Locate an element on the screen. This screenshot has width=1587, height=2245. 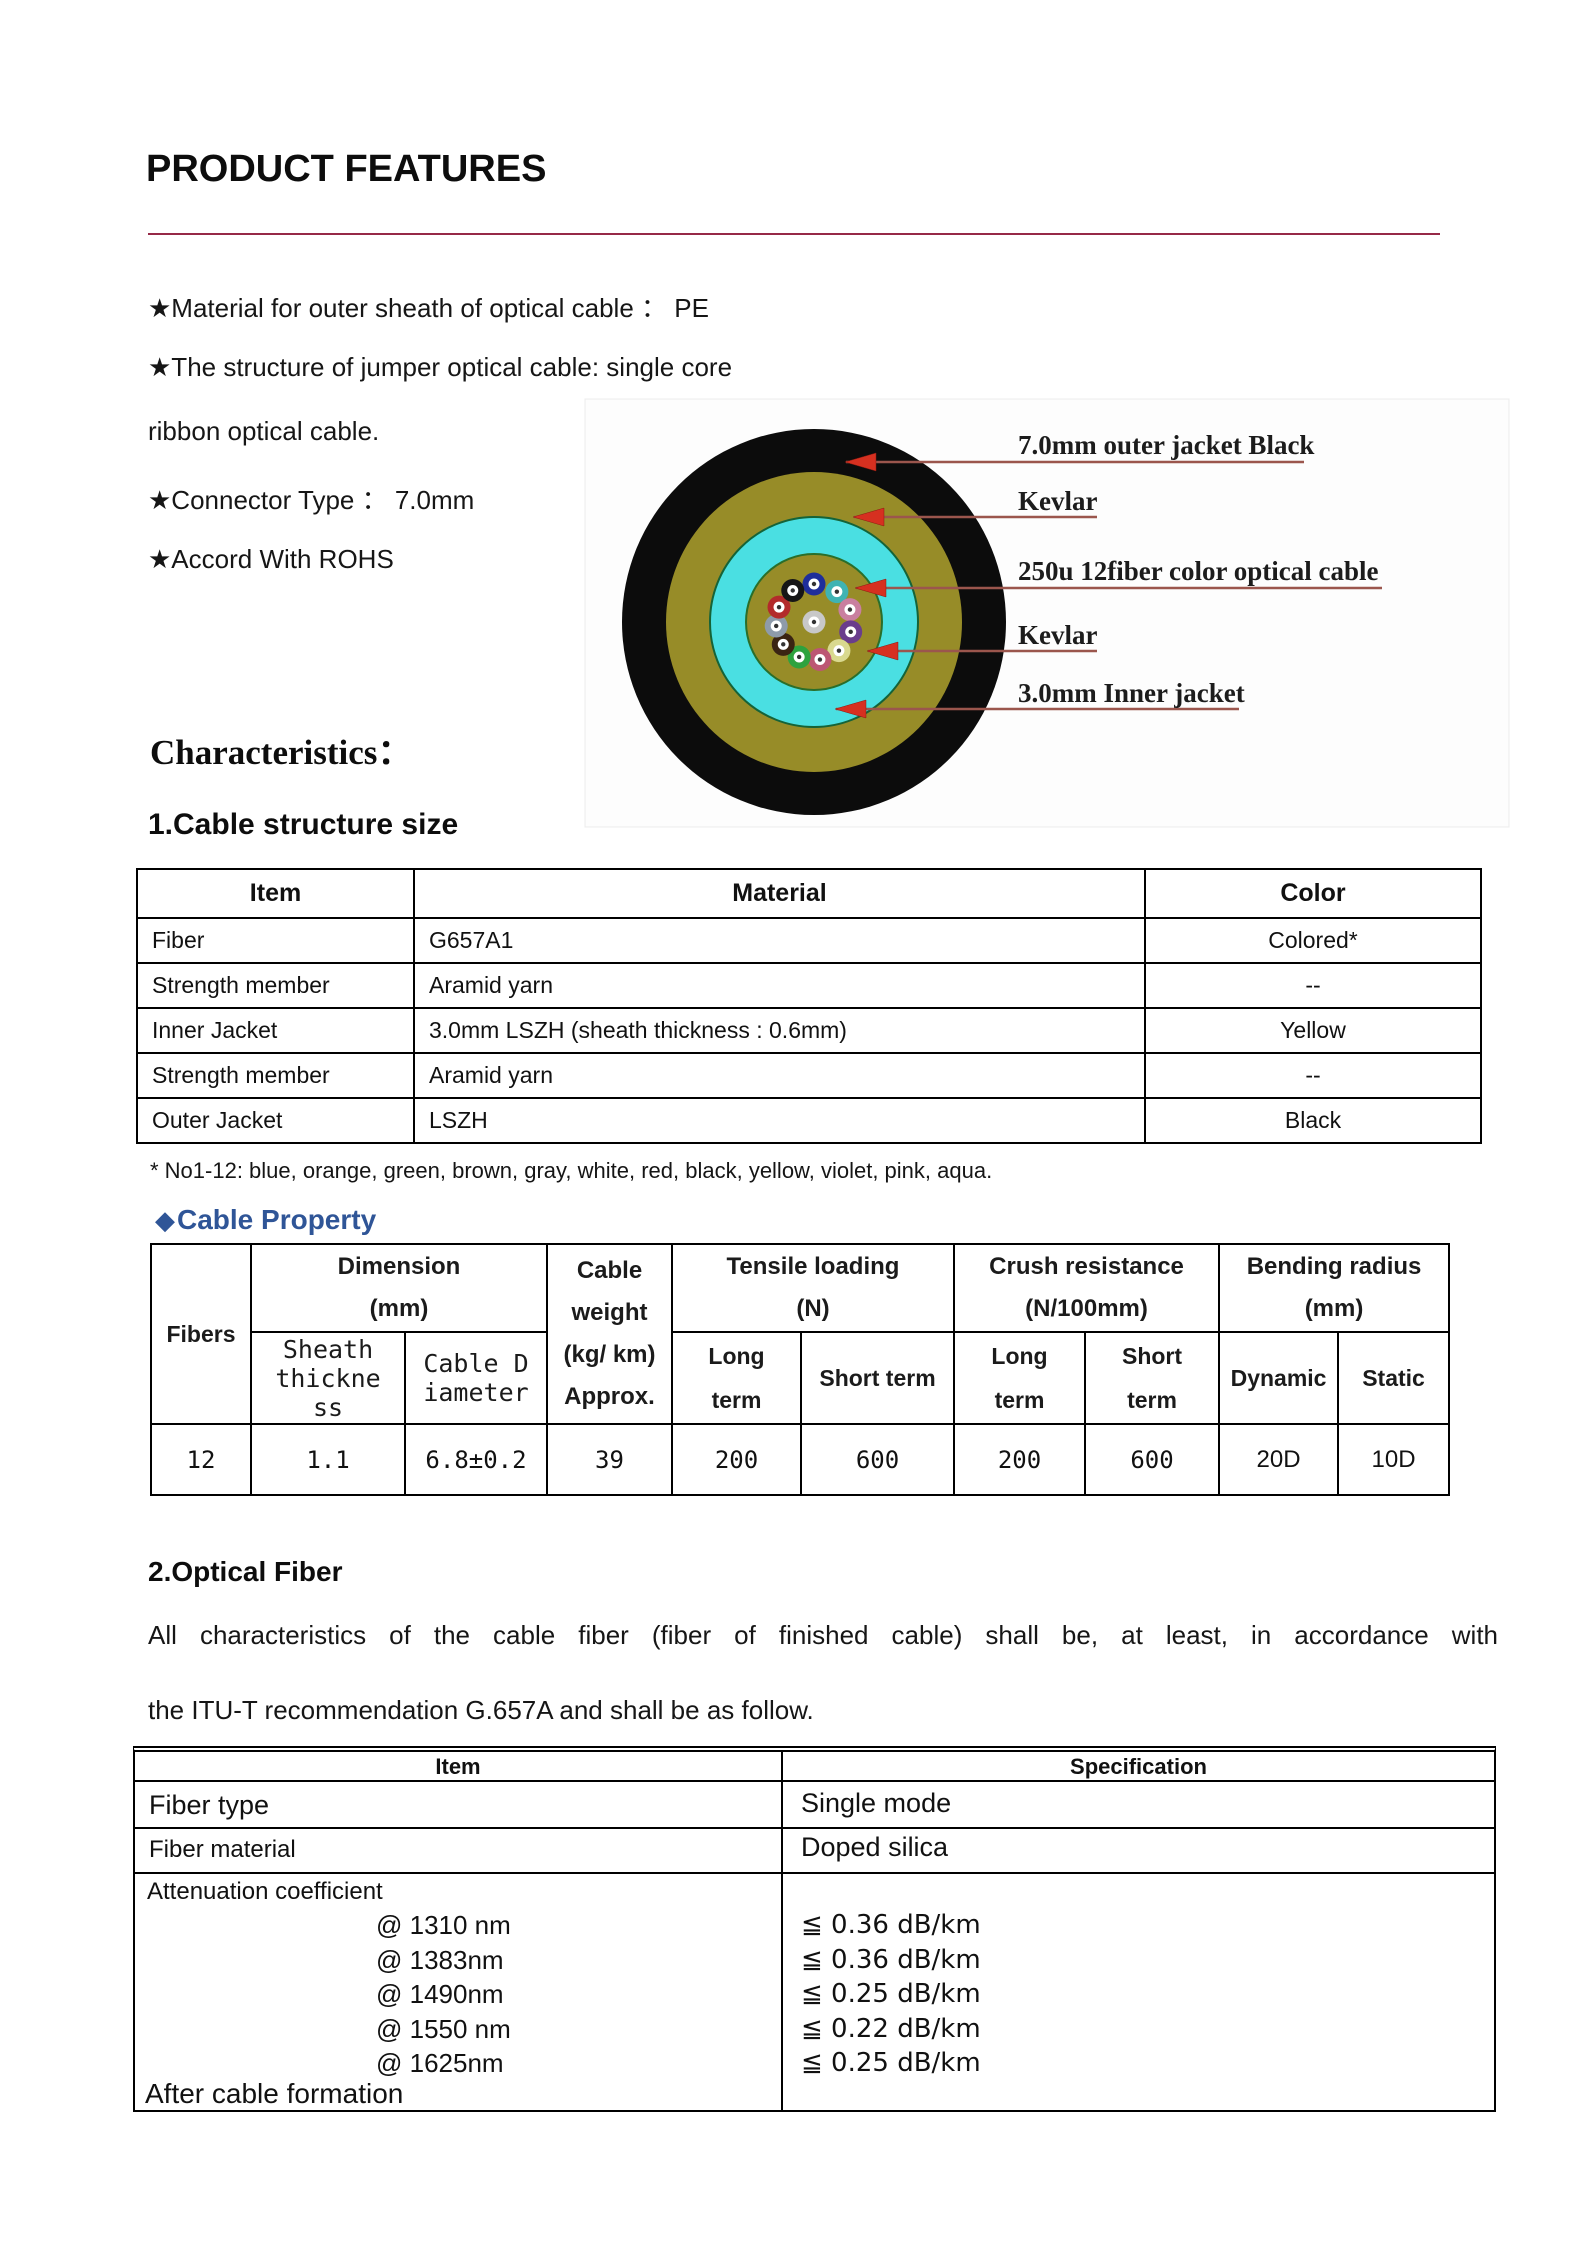
diamond-icon: ◆ is located at coordinates (165, 1220).